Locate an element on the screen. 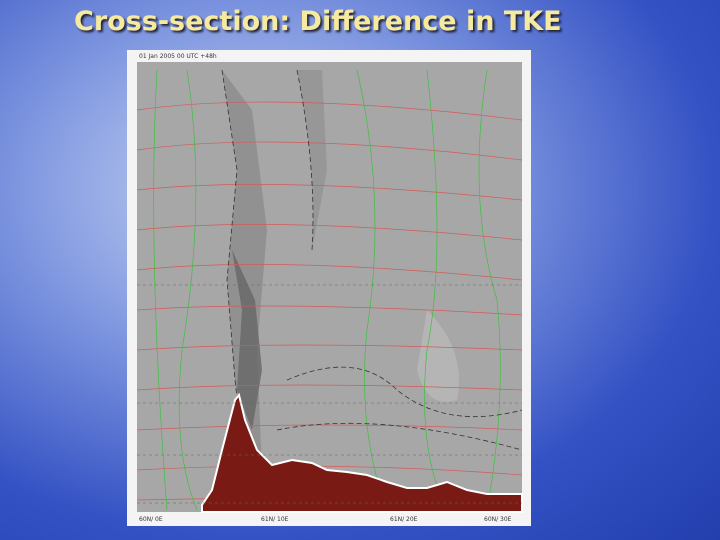 This screenshot has height=540, width=720. location-label: 60N/ 0E is located at coordinates (151, 519).